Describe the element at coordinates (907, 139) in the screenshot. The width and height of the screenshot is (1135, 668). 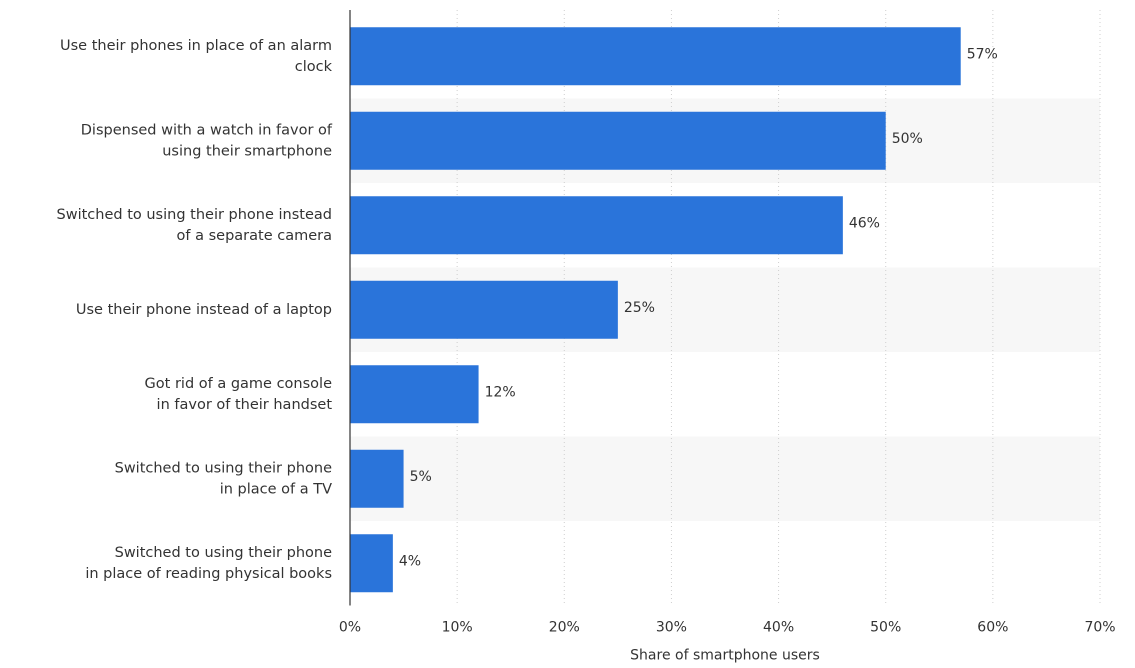
I see `value-label: 50%` at that location.